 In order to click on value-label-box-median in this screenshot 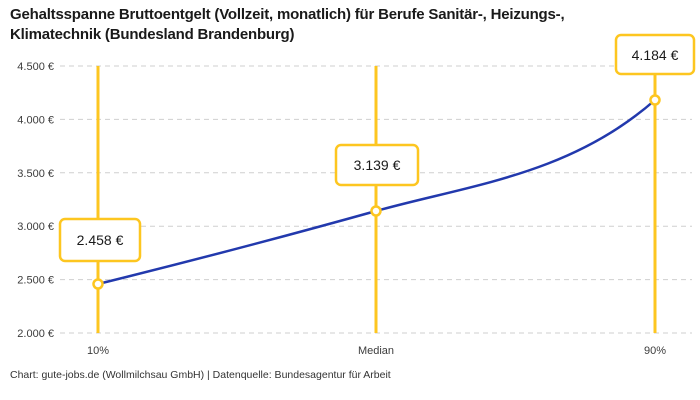, I will do `click(377, 165)`.